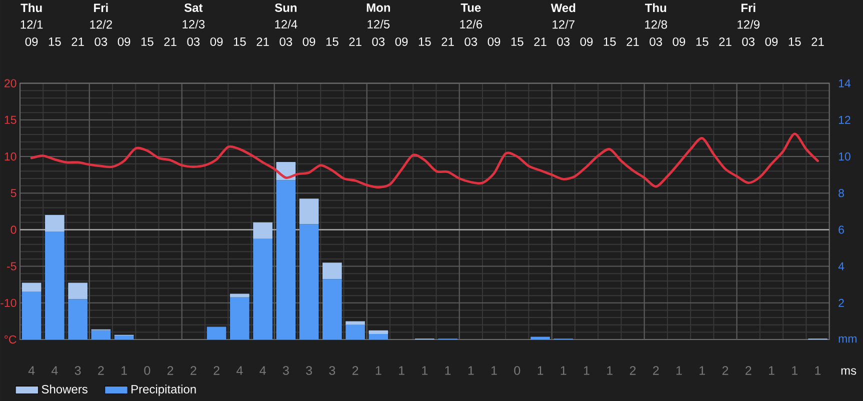 This screenshot has width=863, height=401. Describe the element at coordinates (471, 16) in the screenshot. I see `x2-tick-label: Tue 12/6` at that location.